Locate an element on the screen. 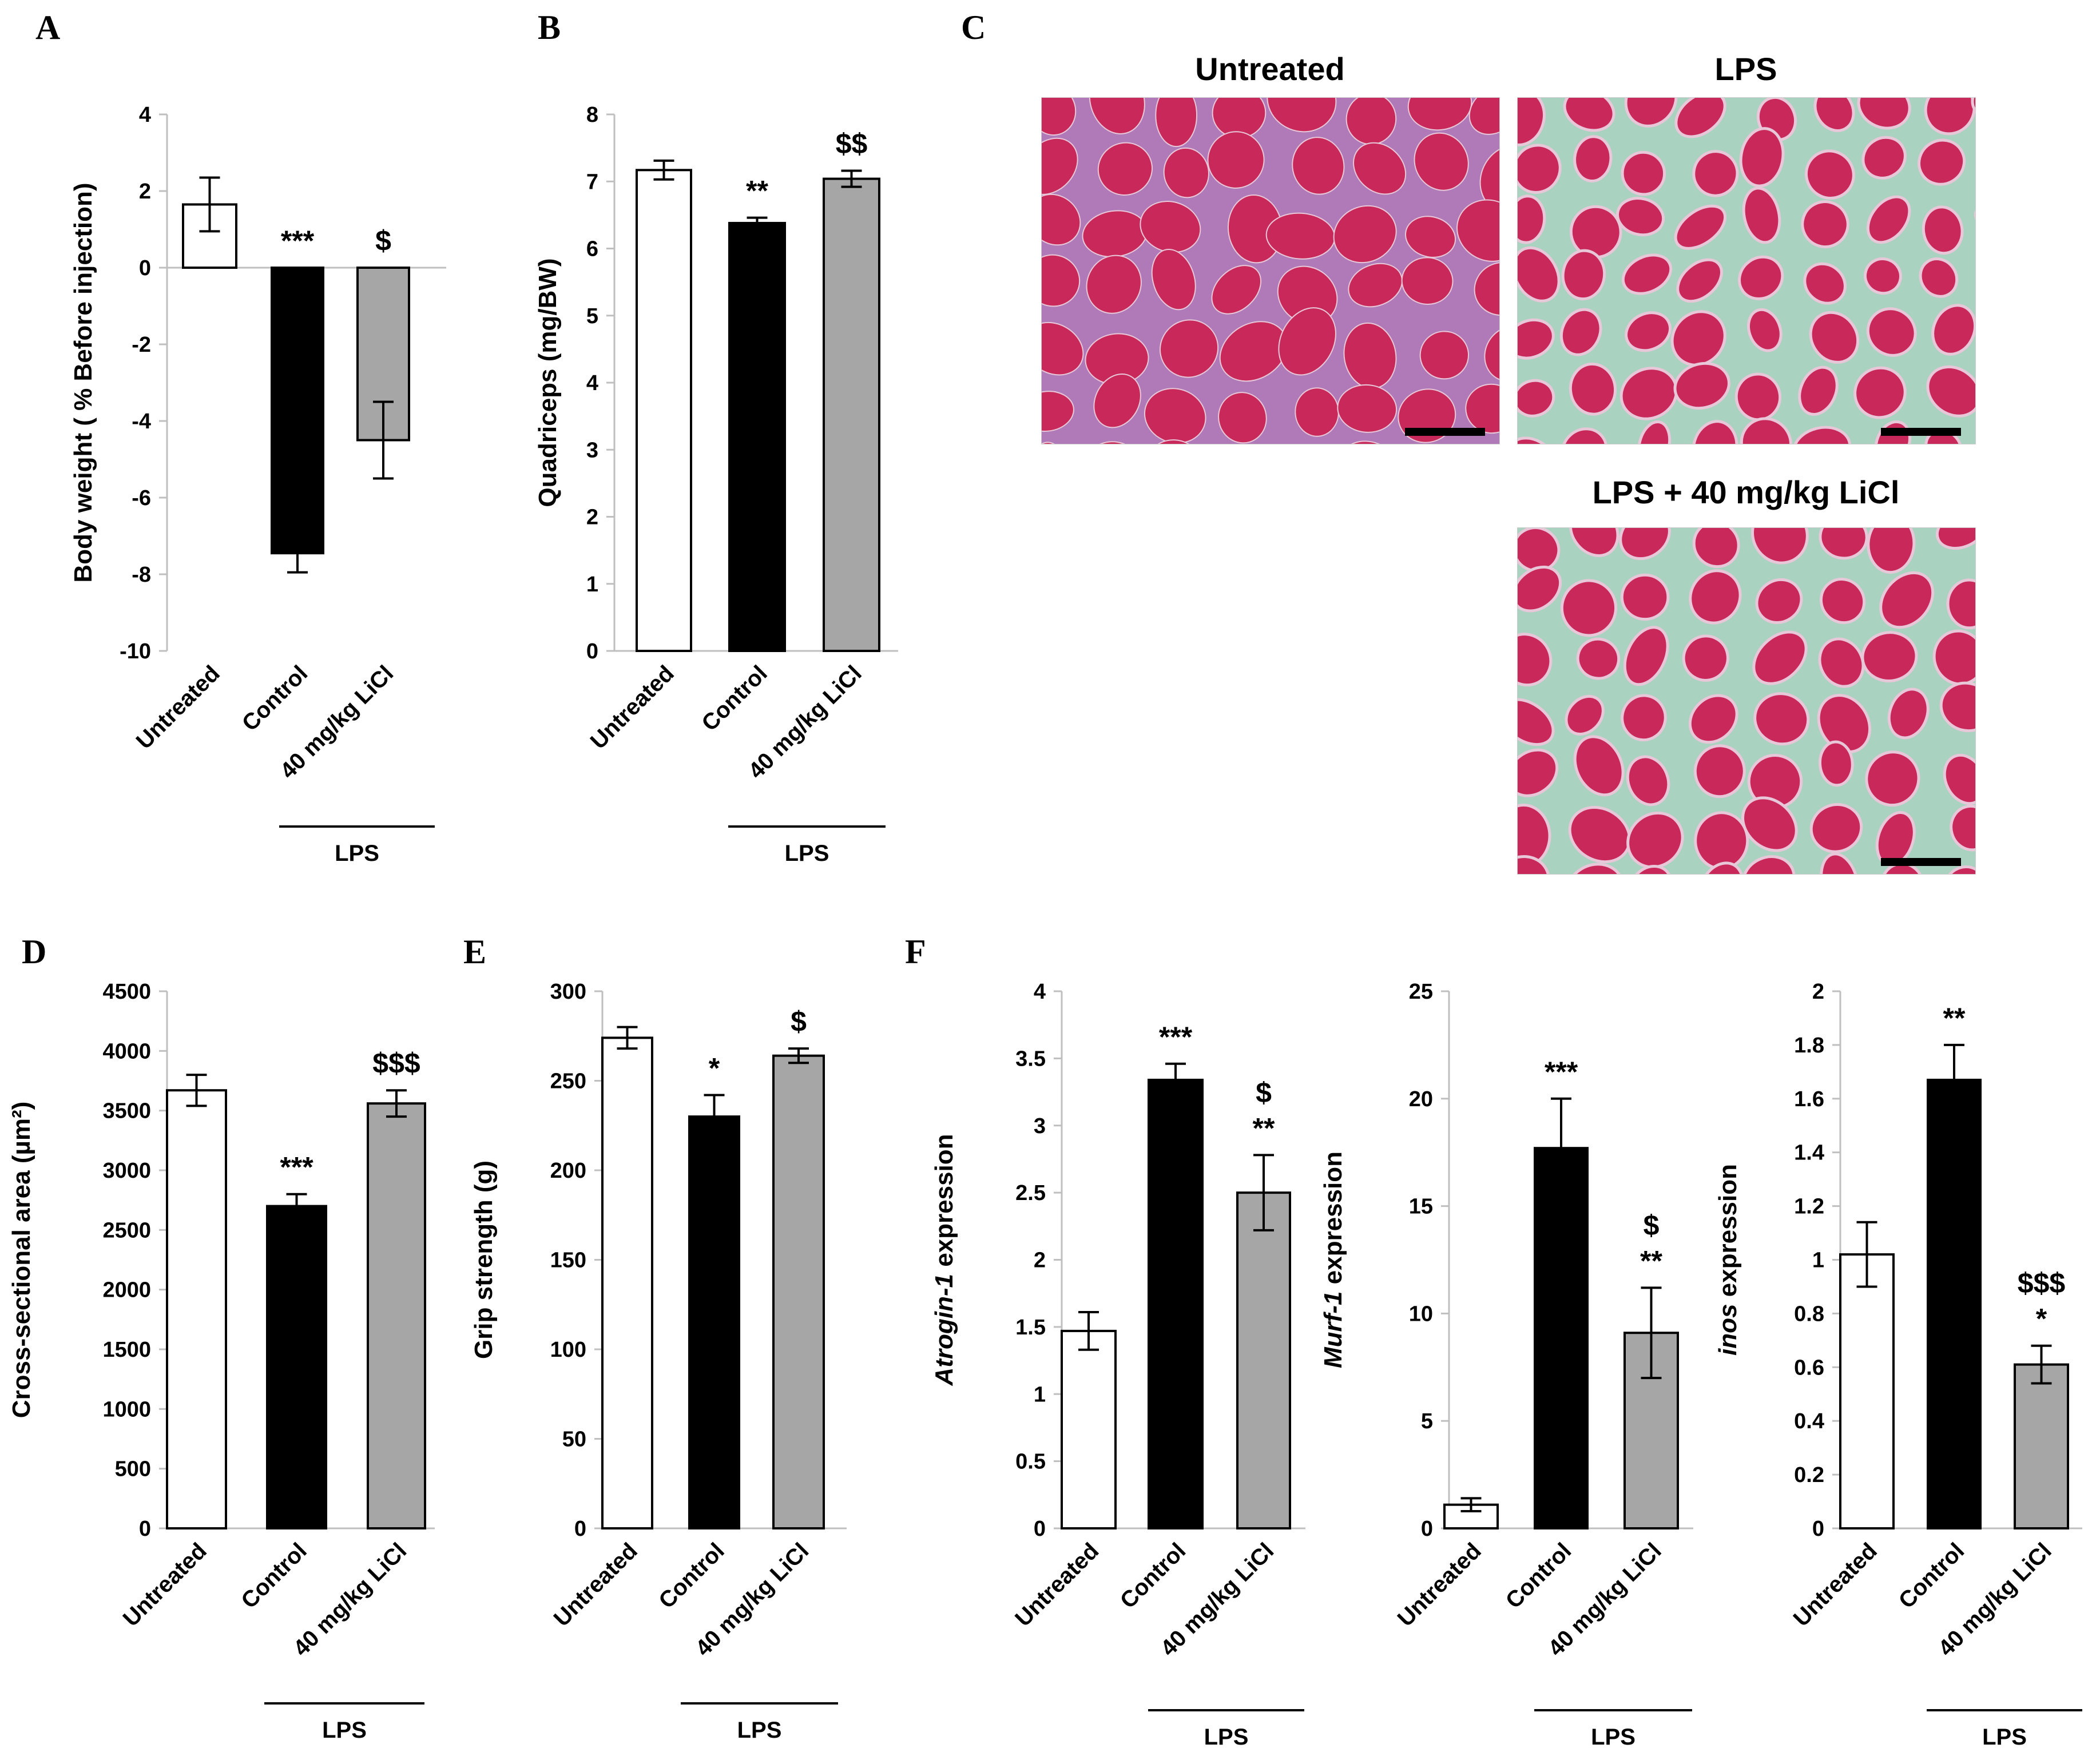 The height and width of the screenshot is (1764, 2092). y-tick-label: 1500 is located at coordinates (126, 1350).